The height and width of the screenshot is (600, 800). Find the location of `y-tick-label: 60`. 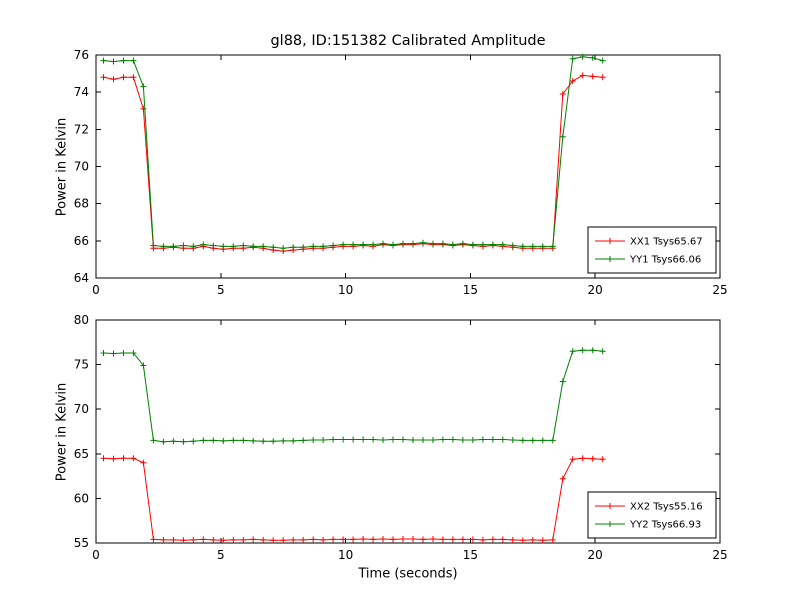

y-tick-label: 60 is located at coordinates (81, 498).